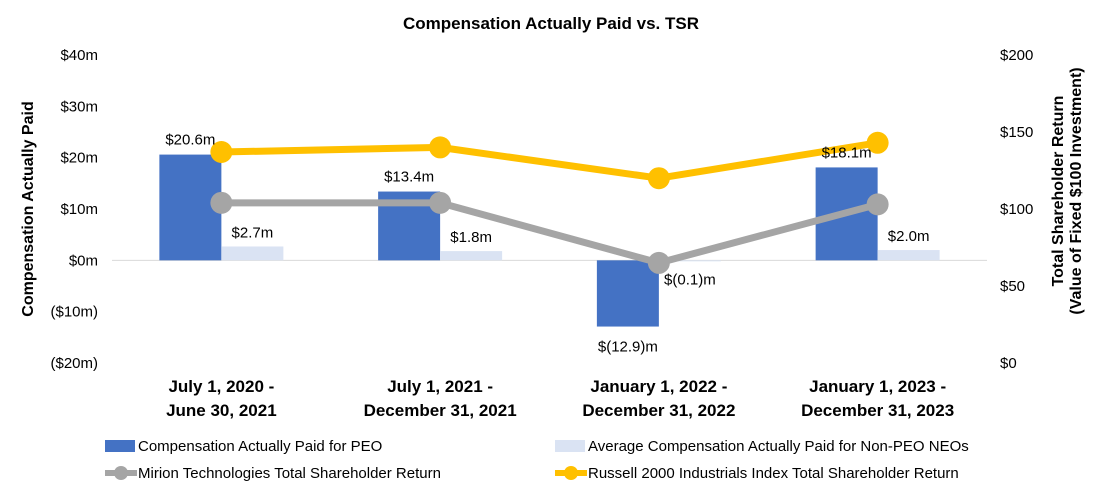  I want to click on y2-tick-label: $100, so click(1016, 209).